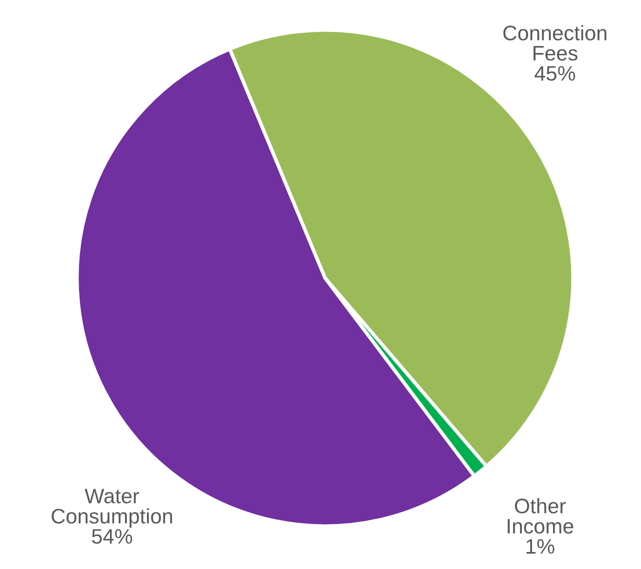 The height and width of the screenshot is (569, 641). Describe the element at coordinates (112, 508) in the screenshot. I see `slice-label: Water Consumption` at that location.